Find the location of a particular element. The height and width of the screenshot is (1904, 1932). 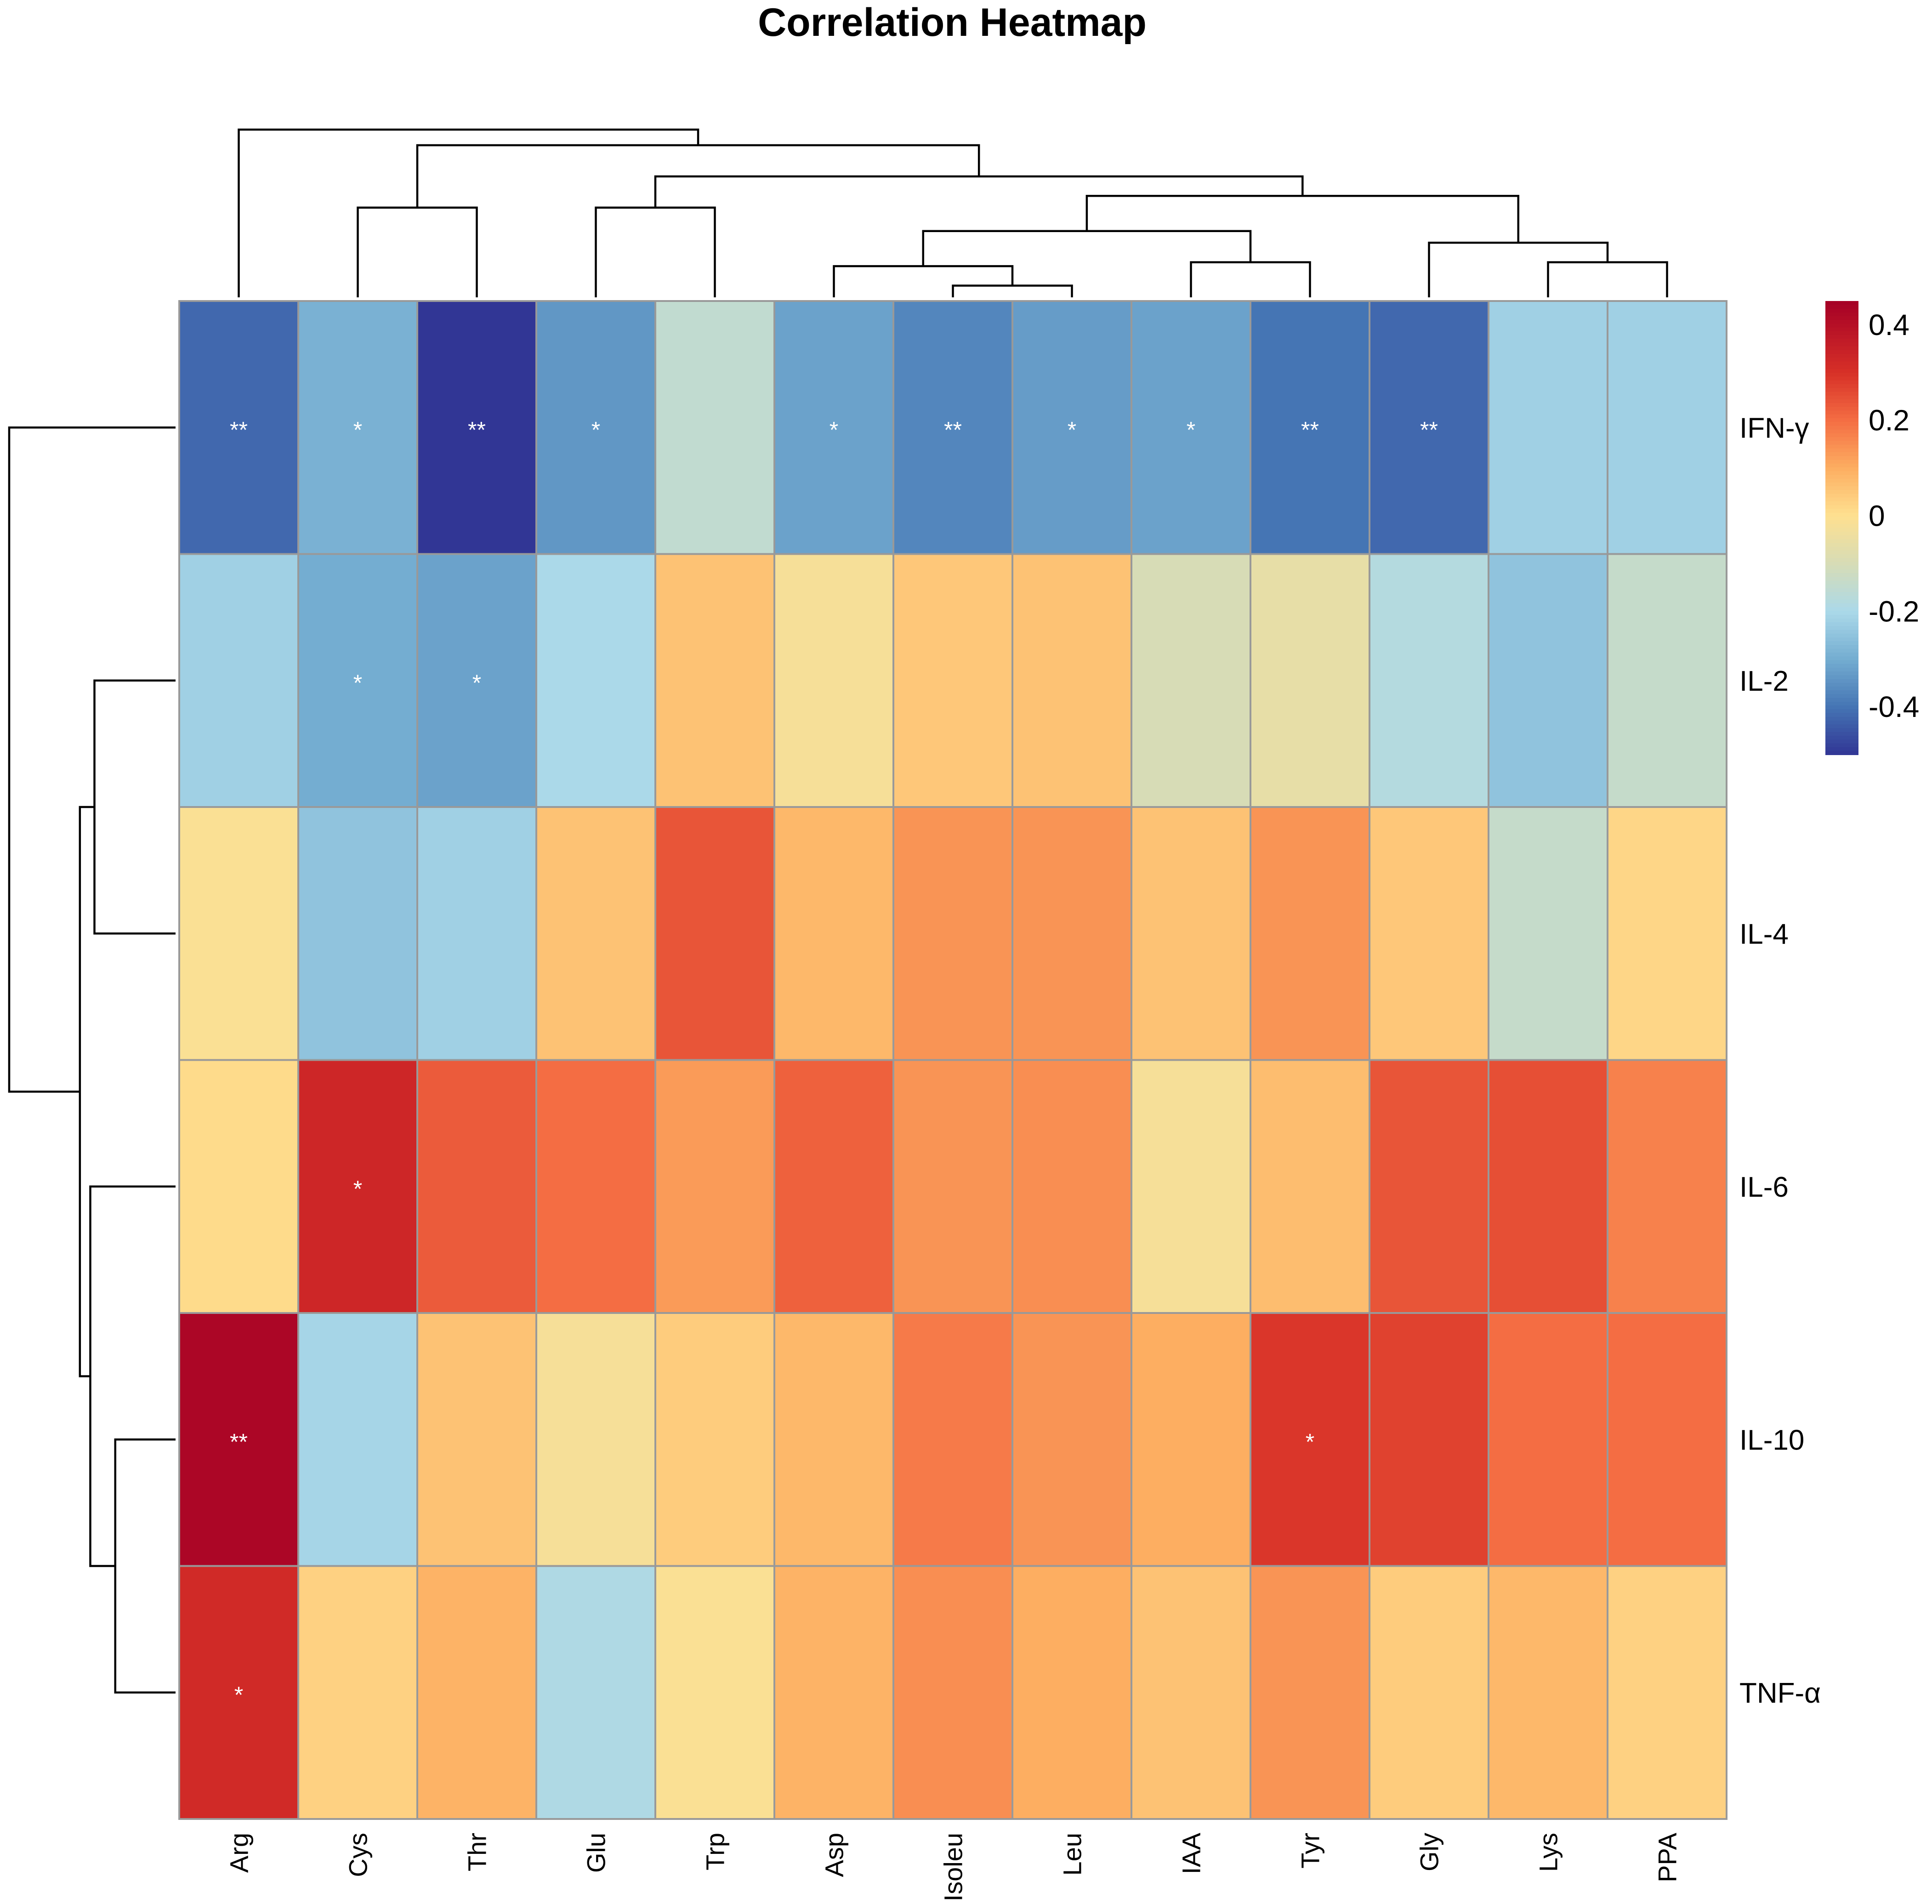

legend-tick-label: 0.2 is located at coordinates (1889, 420).